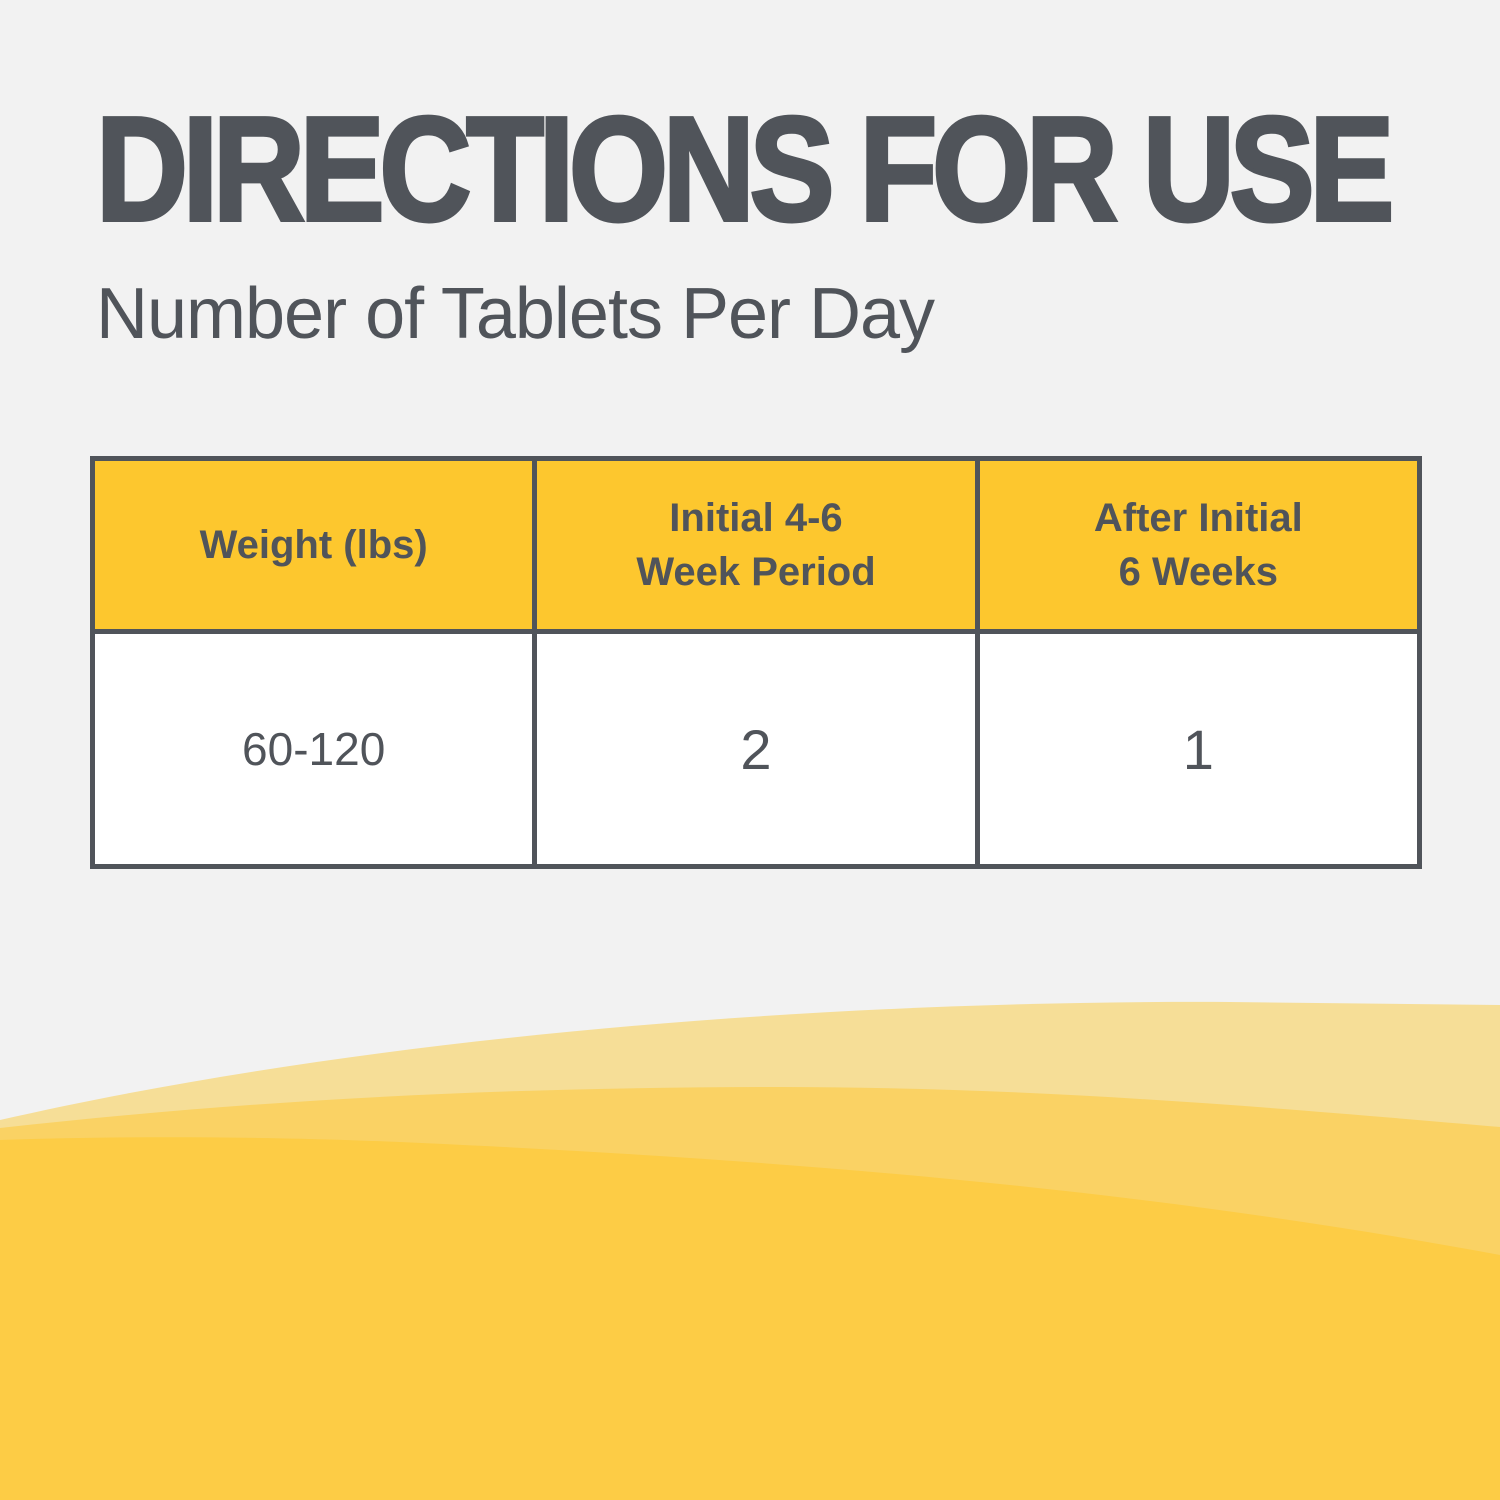 The height and width of the screenshot is (1500, 1500). I want to click on header-weight: Weight (lbs), so click(313, 545).